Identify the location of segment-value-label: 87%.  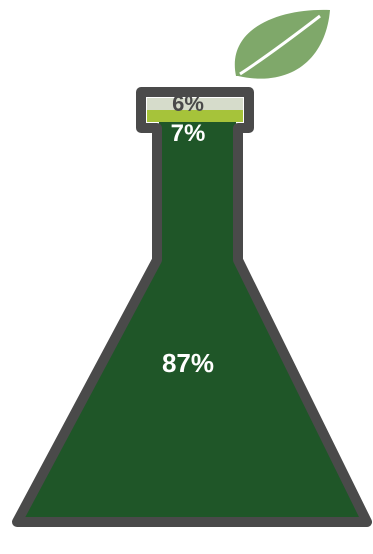
(188, 363).